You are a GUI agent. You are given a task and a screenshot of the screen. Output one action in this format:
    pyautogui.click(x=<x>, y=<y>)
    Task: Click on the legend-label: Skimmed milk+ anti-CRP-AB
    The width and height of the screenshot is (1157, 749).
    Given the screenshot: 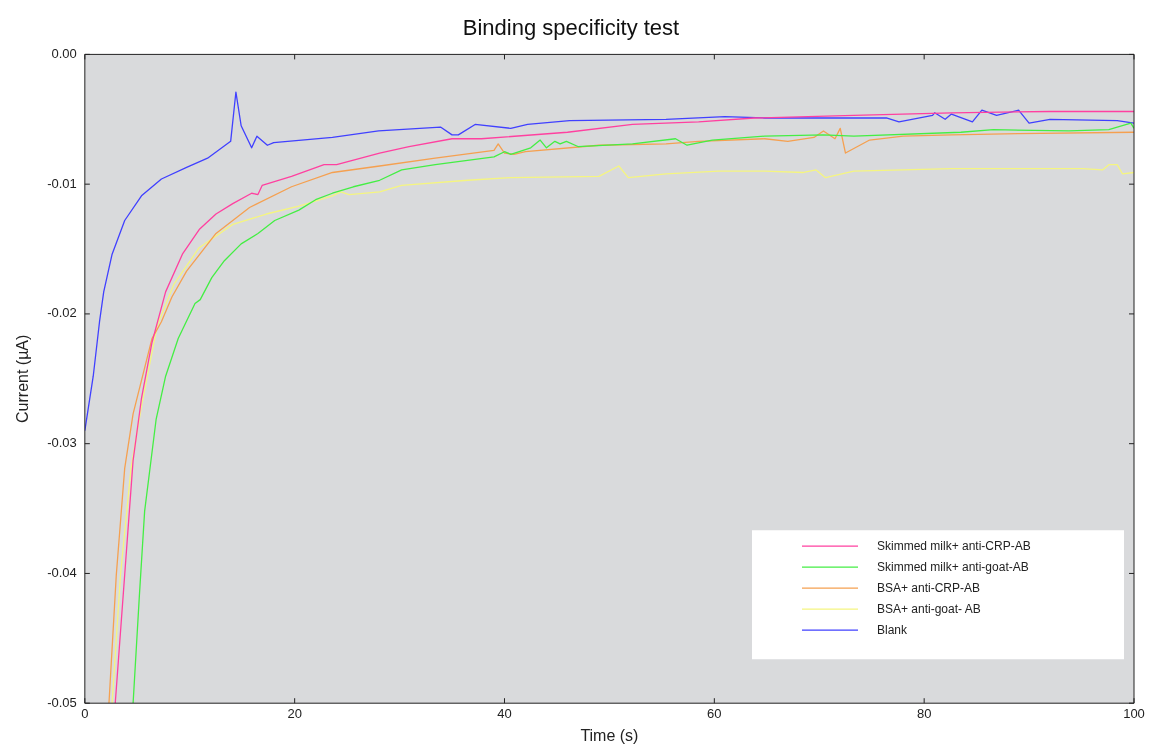 What is the action you would take?
    pyautogui.click(x=954, y=545)
    